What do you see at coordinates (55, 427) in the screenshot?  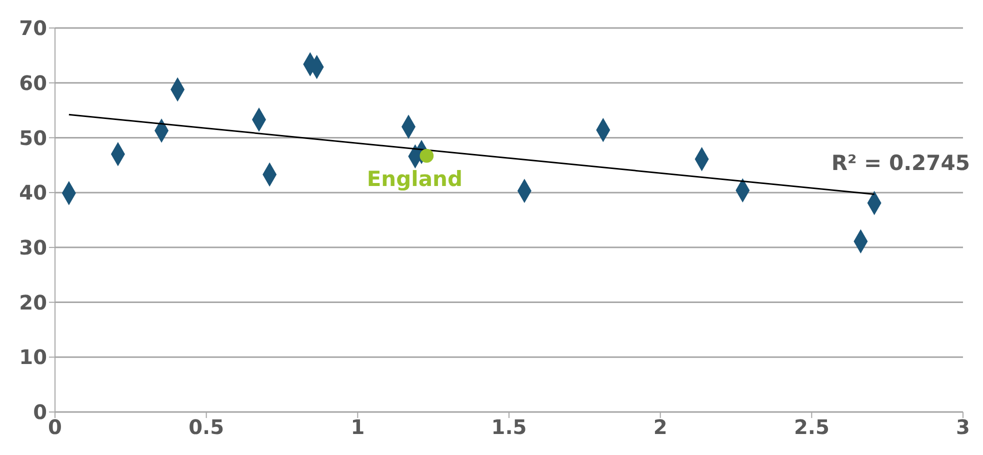 I see `x-tick-label: 0` at bounding box center [55, 427].